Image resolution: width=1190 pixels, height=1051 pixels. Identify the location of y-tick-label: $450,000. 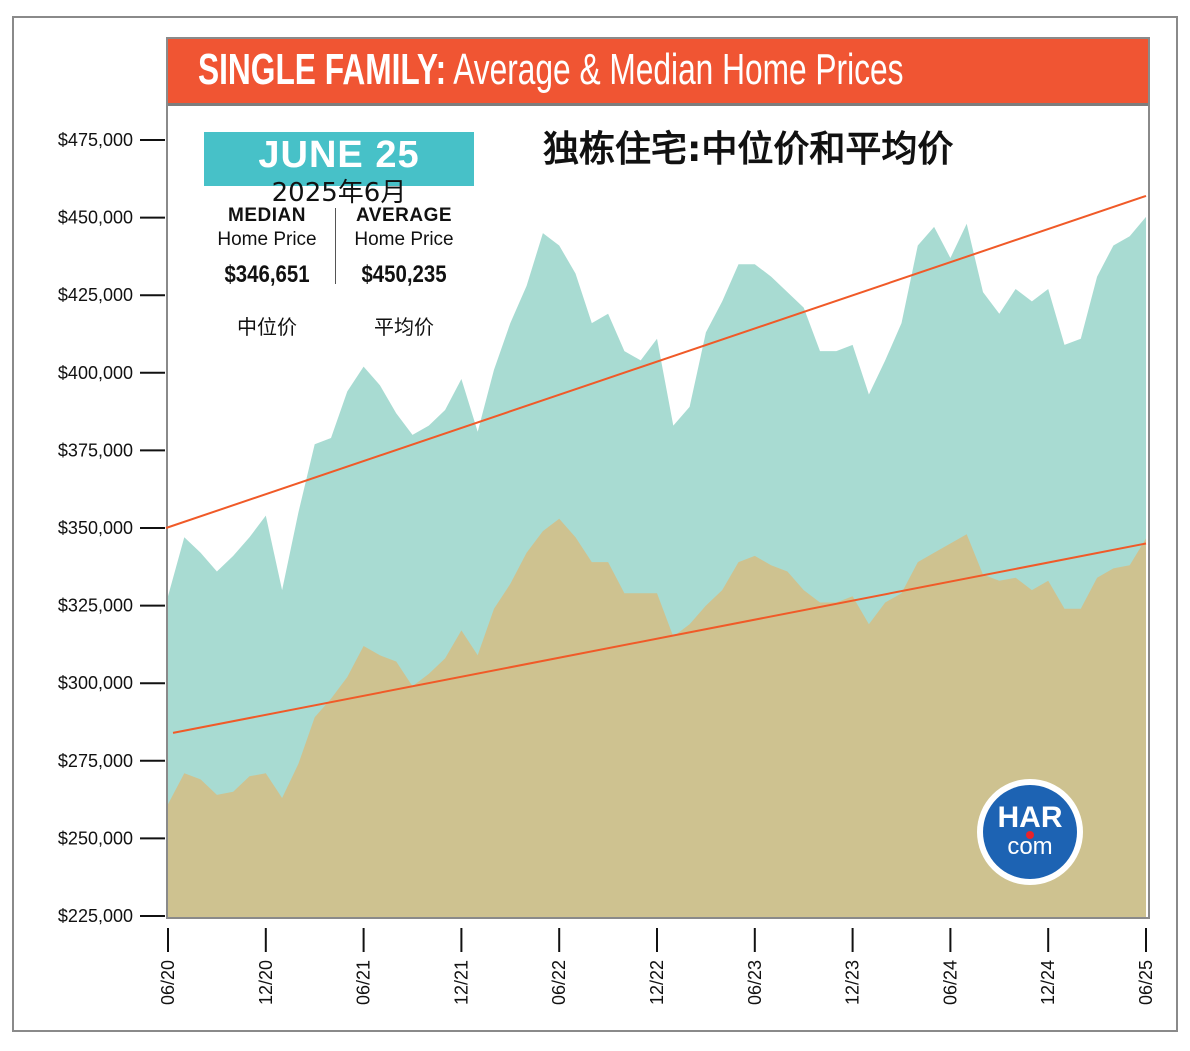
(95, 218).